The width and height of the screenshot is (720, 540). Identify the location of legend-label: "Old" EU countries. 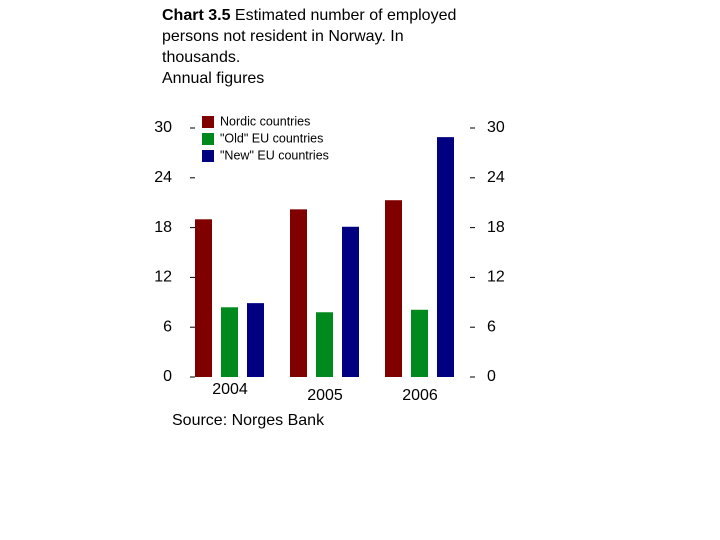
(271, 138).